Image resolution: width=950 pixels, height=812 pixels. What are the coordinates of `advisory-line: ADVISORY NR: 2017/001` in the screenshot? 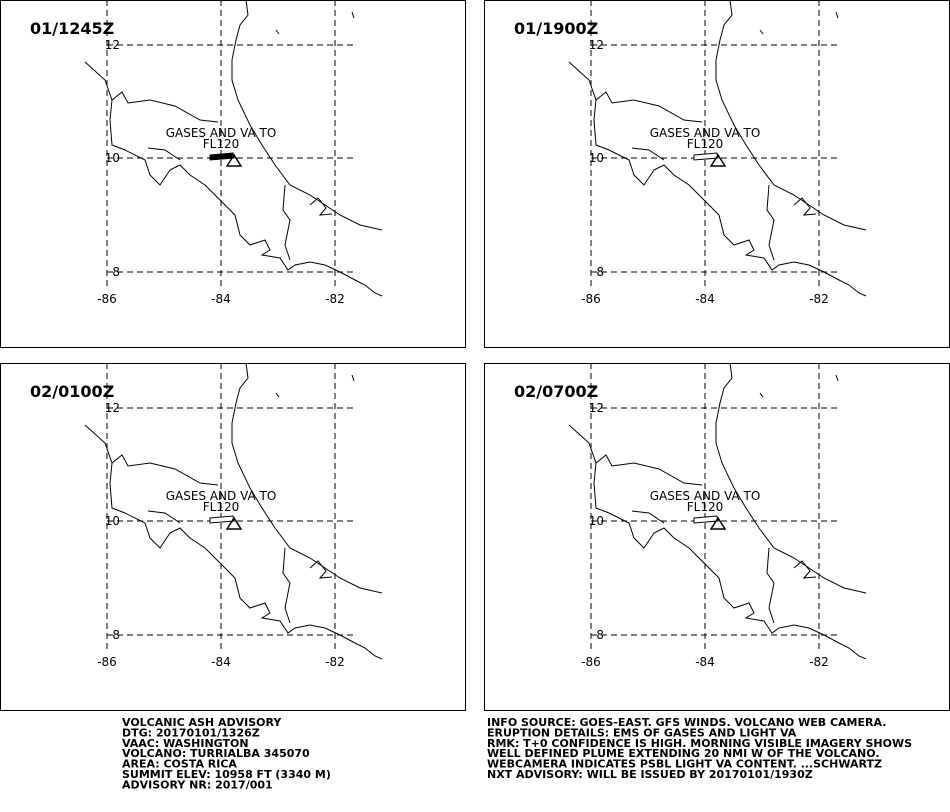 It's located at (197, 784).